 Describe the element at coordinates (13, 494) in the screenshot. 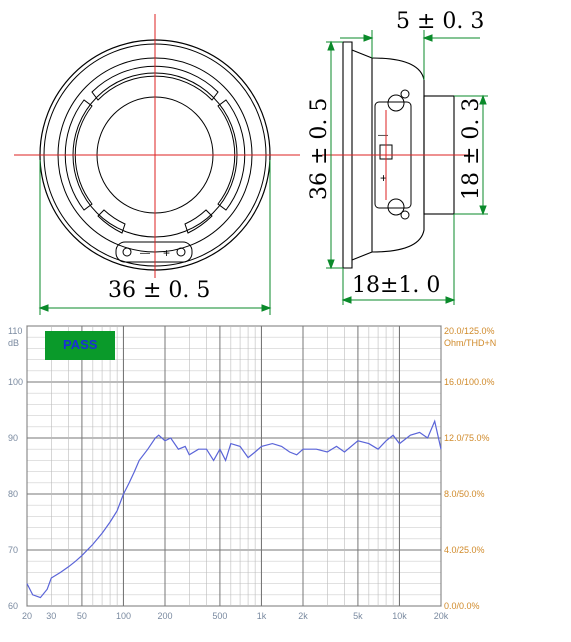

I see `y-left-tick-label: 80` at that location.